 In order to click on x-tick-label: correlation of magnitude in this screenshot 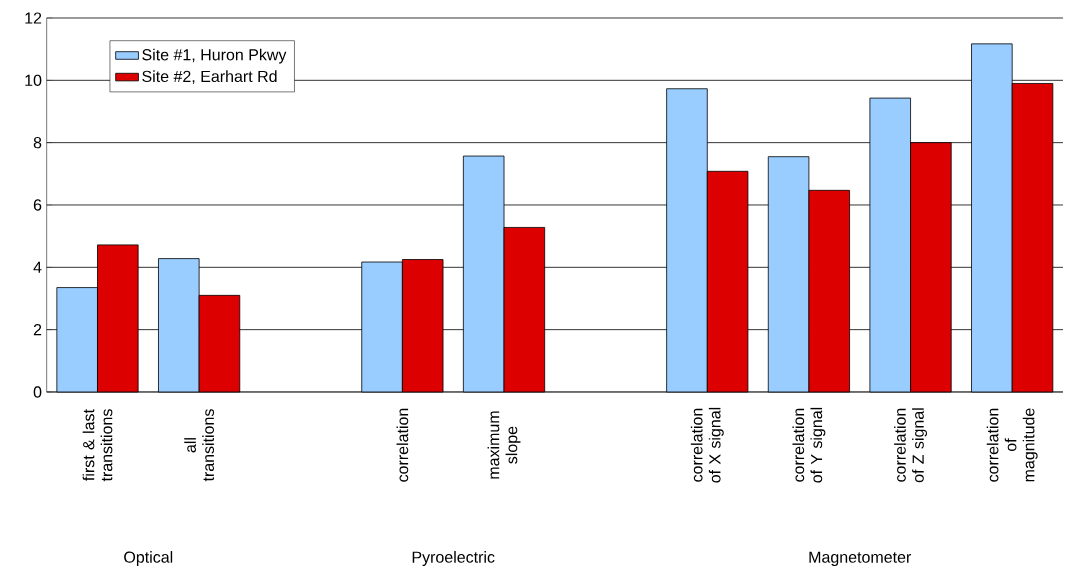, I will do `click(1012, 445)`.